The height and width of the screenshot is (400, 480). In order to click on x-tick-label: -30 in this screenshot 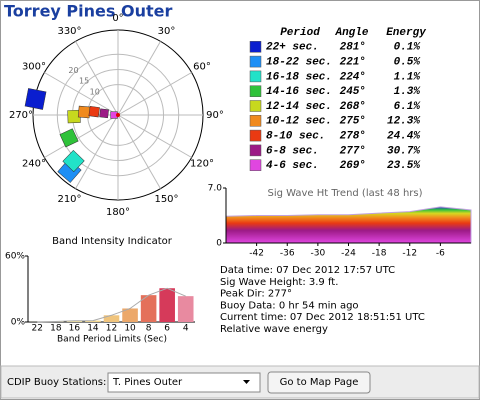, I will do `click(318, 254)`.